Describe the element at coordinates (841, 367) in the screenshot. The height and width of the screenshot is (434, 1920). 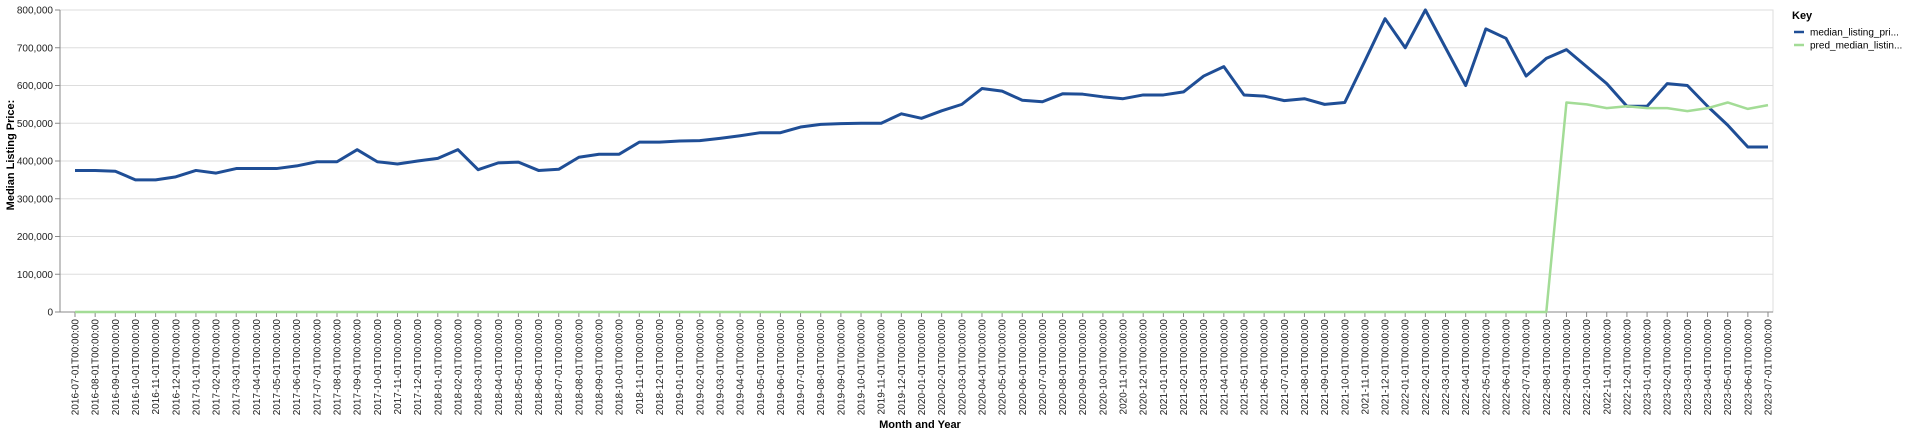
I see `x-tick-label: 2019-09-01T00:00:00` at that location.